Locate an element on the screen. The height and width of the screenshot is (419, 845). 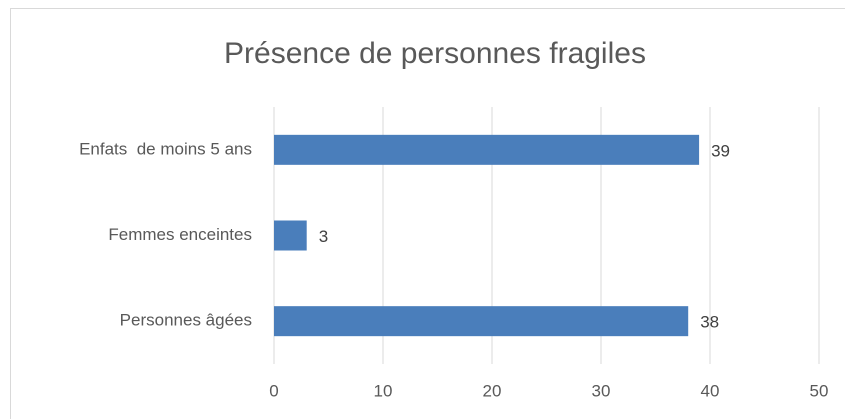
x-tick-label: 20 is located at coordinates (492, 390).